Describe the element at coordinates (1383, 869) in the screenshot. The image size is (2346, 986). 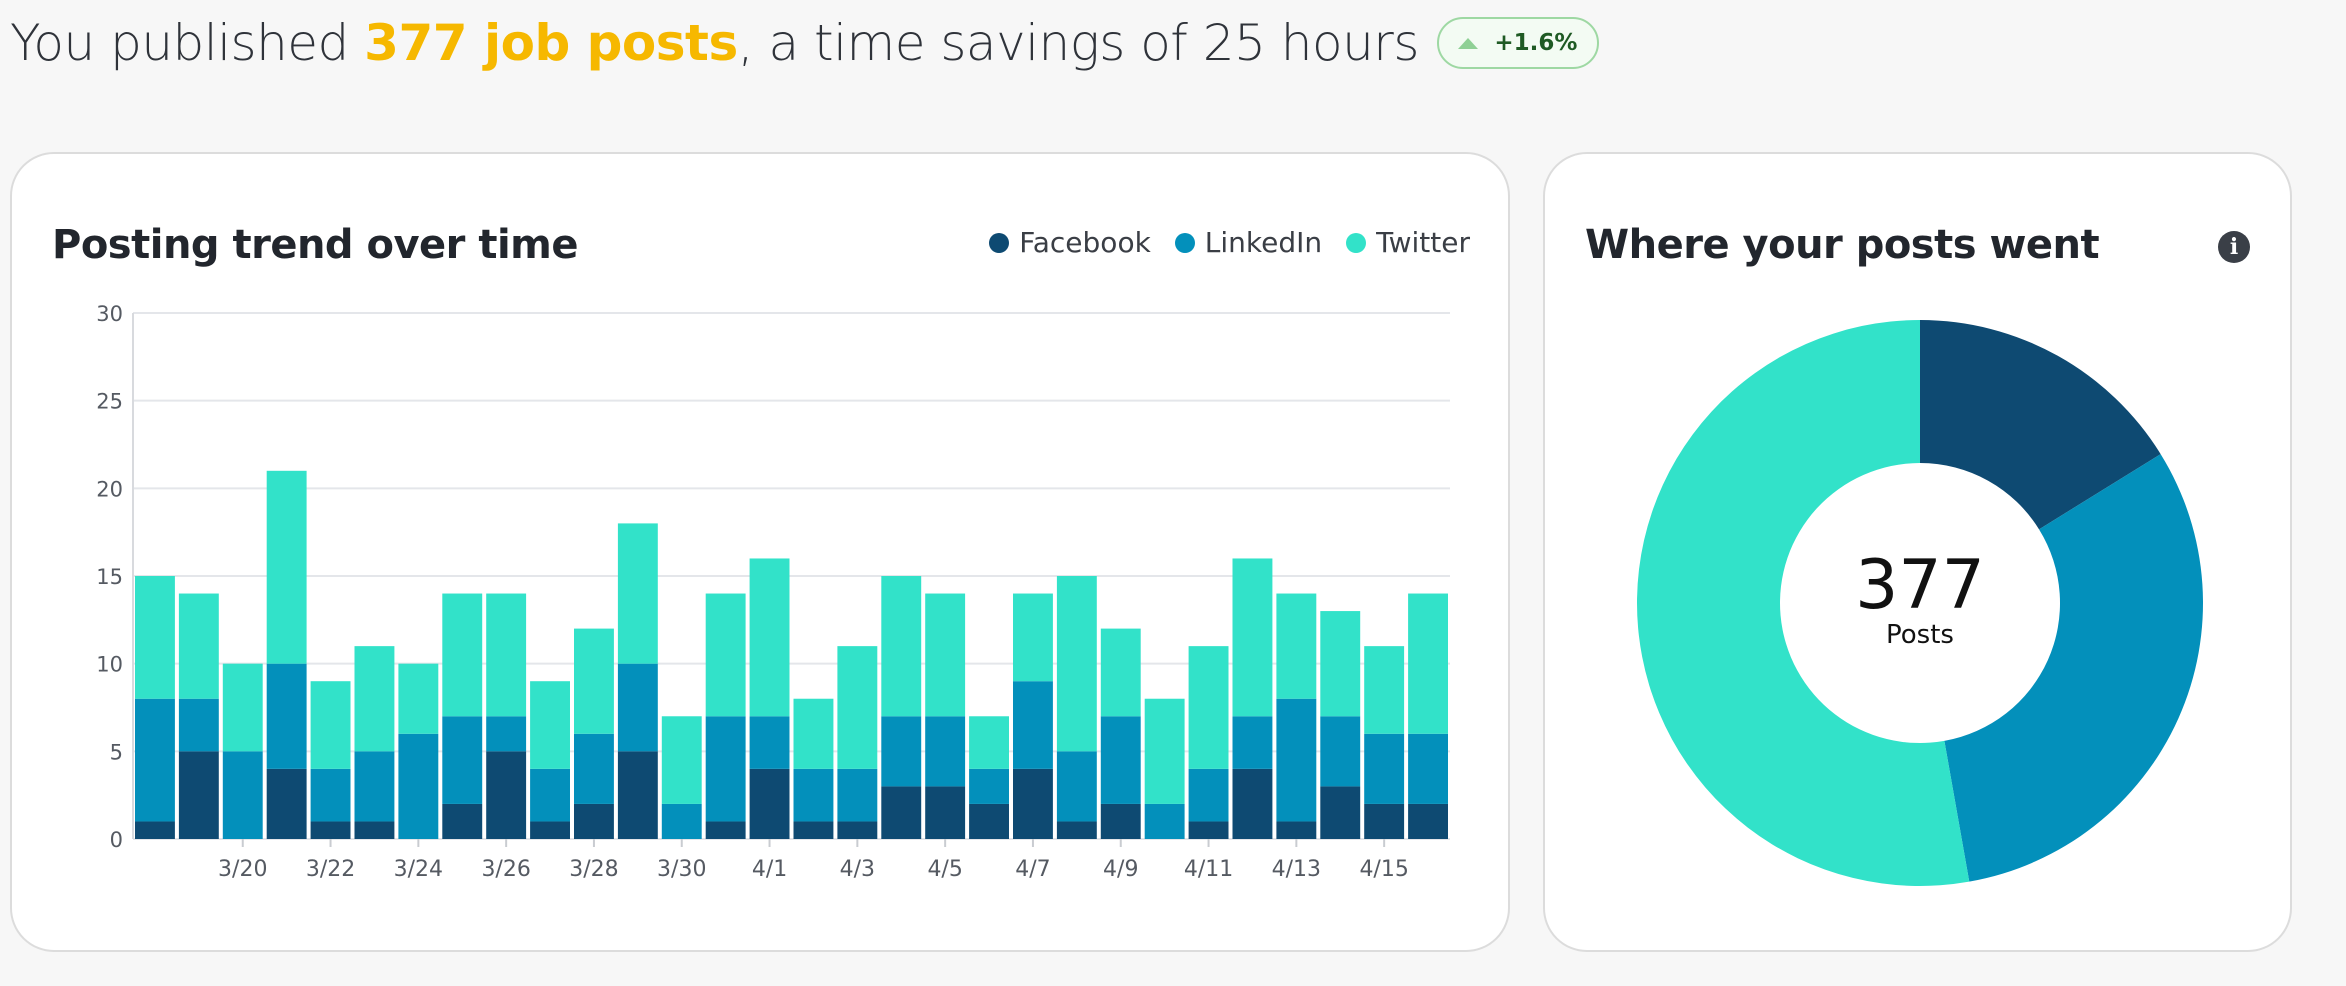
I see `x-tick-label: 4/15` at that location.